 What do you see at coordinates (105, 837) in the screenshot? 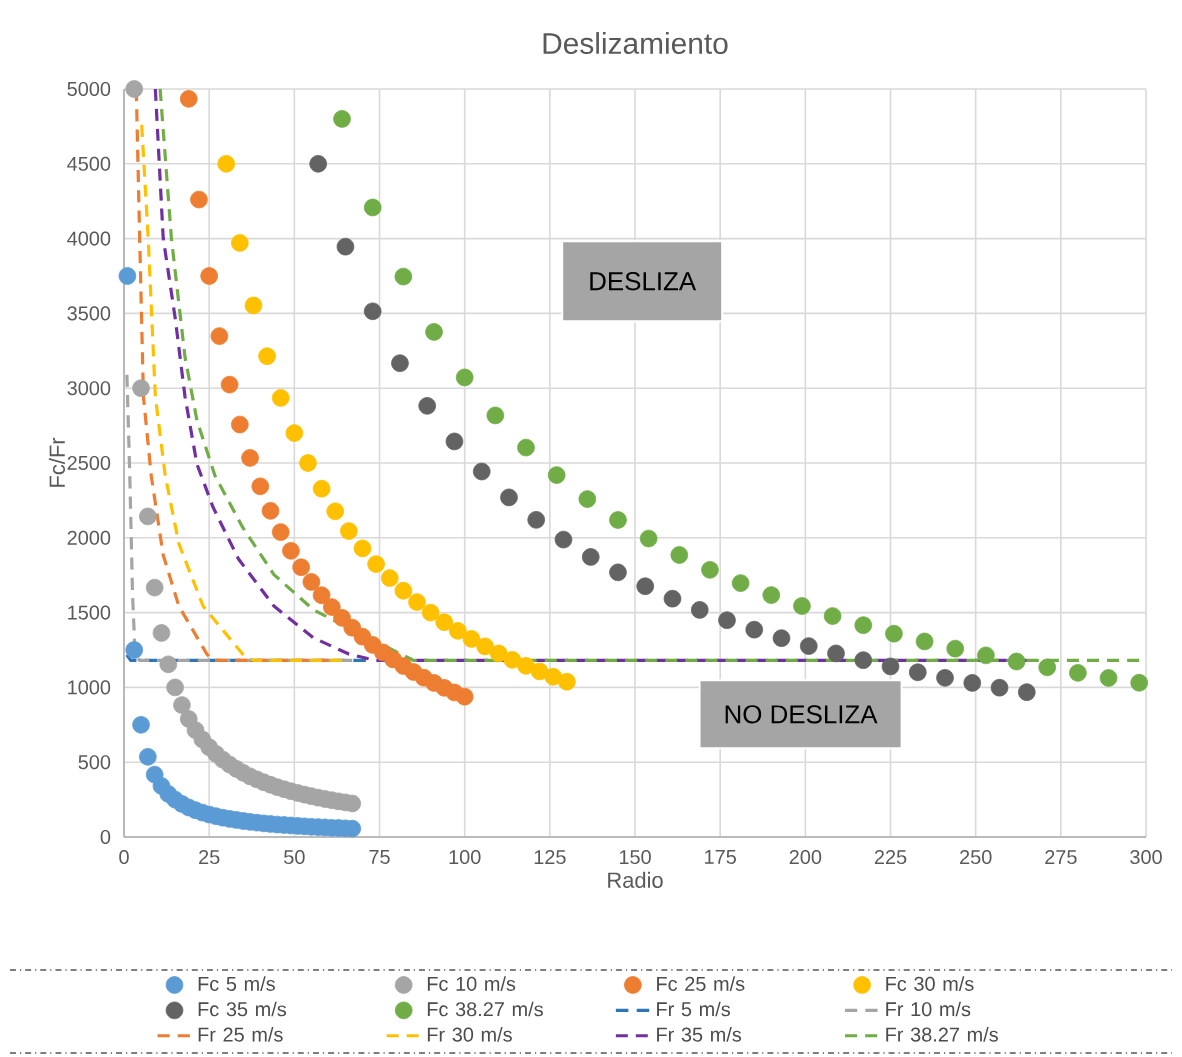
I see `y-tick-label: 0` at bounding box center [105, 837].